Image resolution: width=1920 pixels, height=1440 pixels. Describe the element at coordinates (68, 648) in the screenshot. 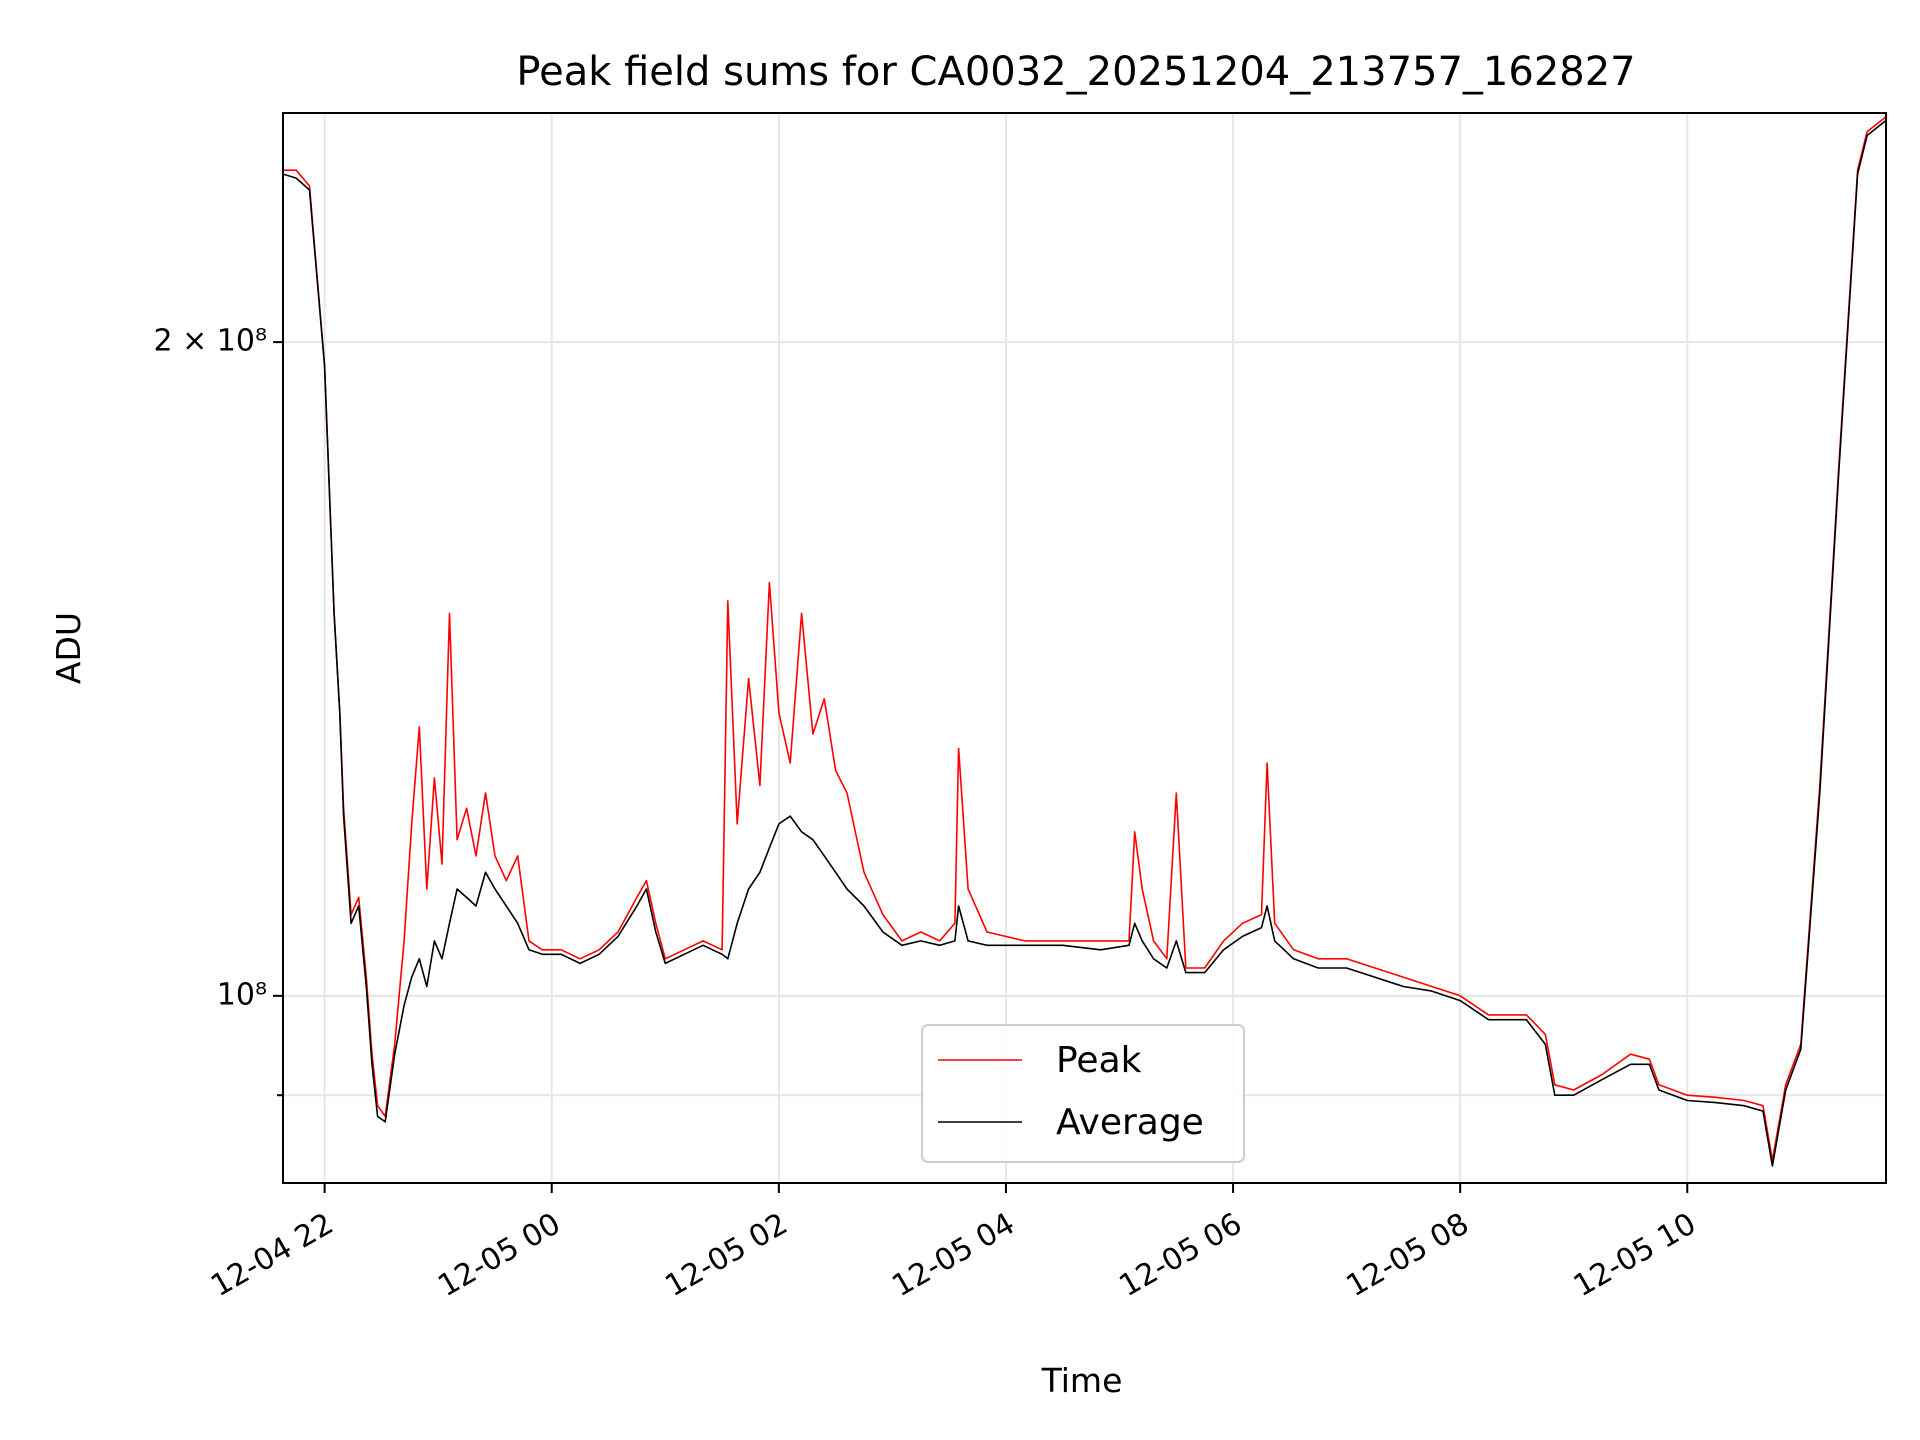

I see `y-axis-title: ADU` at that location.